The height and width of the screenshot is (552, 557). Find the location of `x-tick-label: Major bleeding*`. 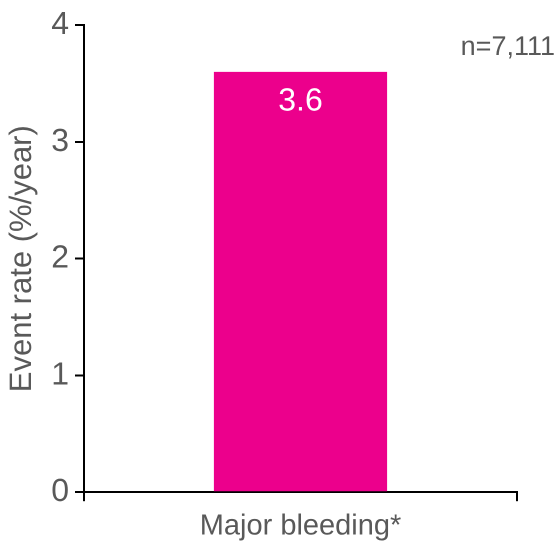

x-tick-label: Major bleeding* is located at coordinates (301, 526).